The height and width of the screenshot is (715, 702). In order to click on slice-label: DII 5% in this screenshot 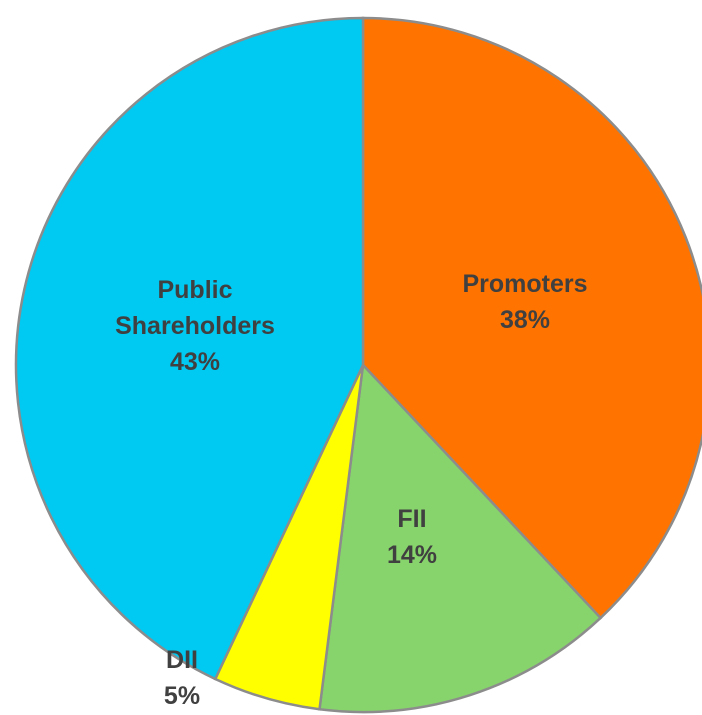, I will do `click(182, 678)`.